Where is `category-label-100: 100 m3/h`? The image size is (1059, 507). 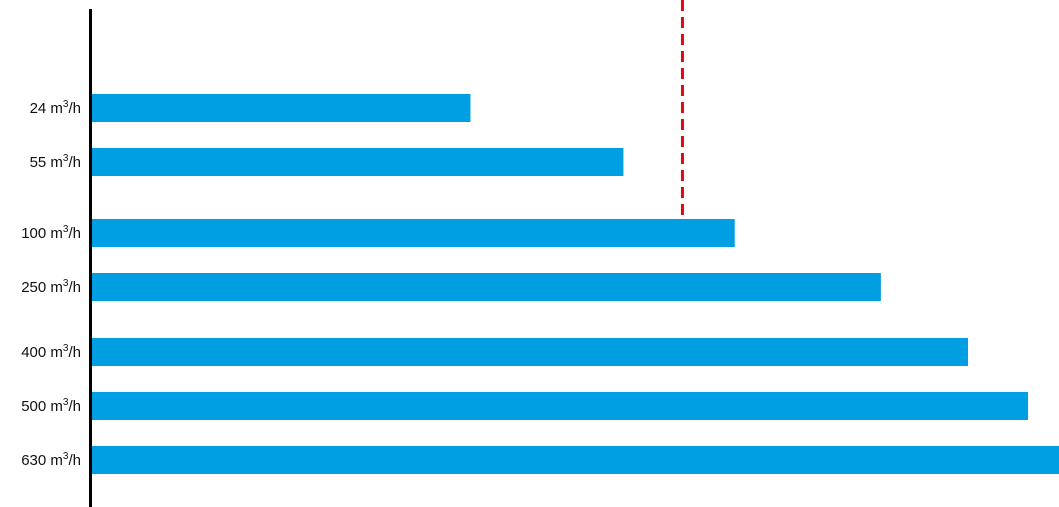
category-label-100: 100 m3/h is located at coordinates (51, 233).